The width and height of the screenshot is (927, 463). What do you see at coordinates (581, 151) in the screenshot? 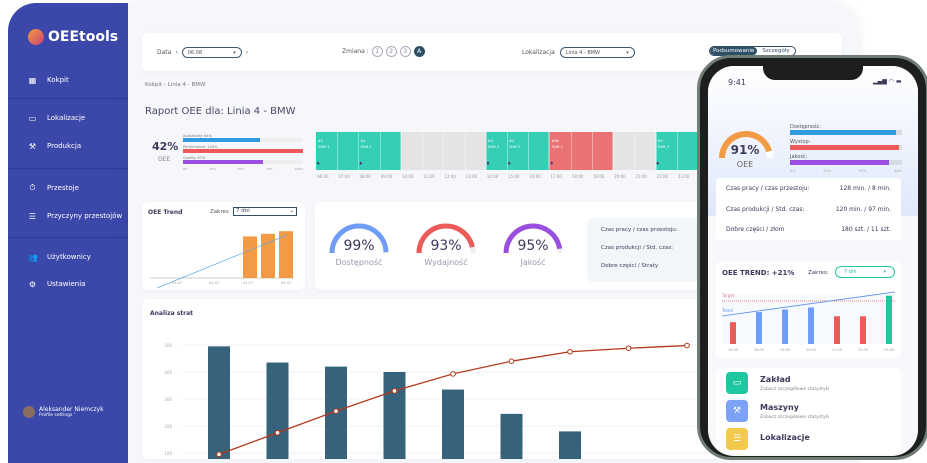
I see `timeline-segment-stop` at bounding box center [581, 151].